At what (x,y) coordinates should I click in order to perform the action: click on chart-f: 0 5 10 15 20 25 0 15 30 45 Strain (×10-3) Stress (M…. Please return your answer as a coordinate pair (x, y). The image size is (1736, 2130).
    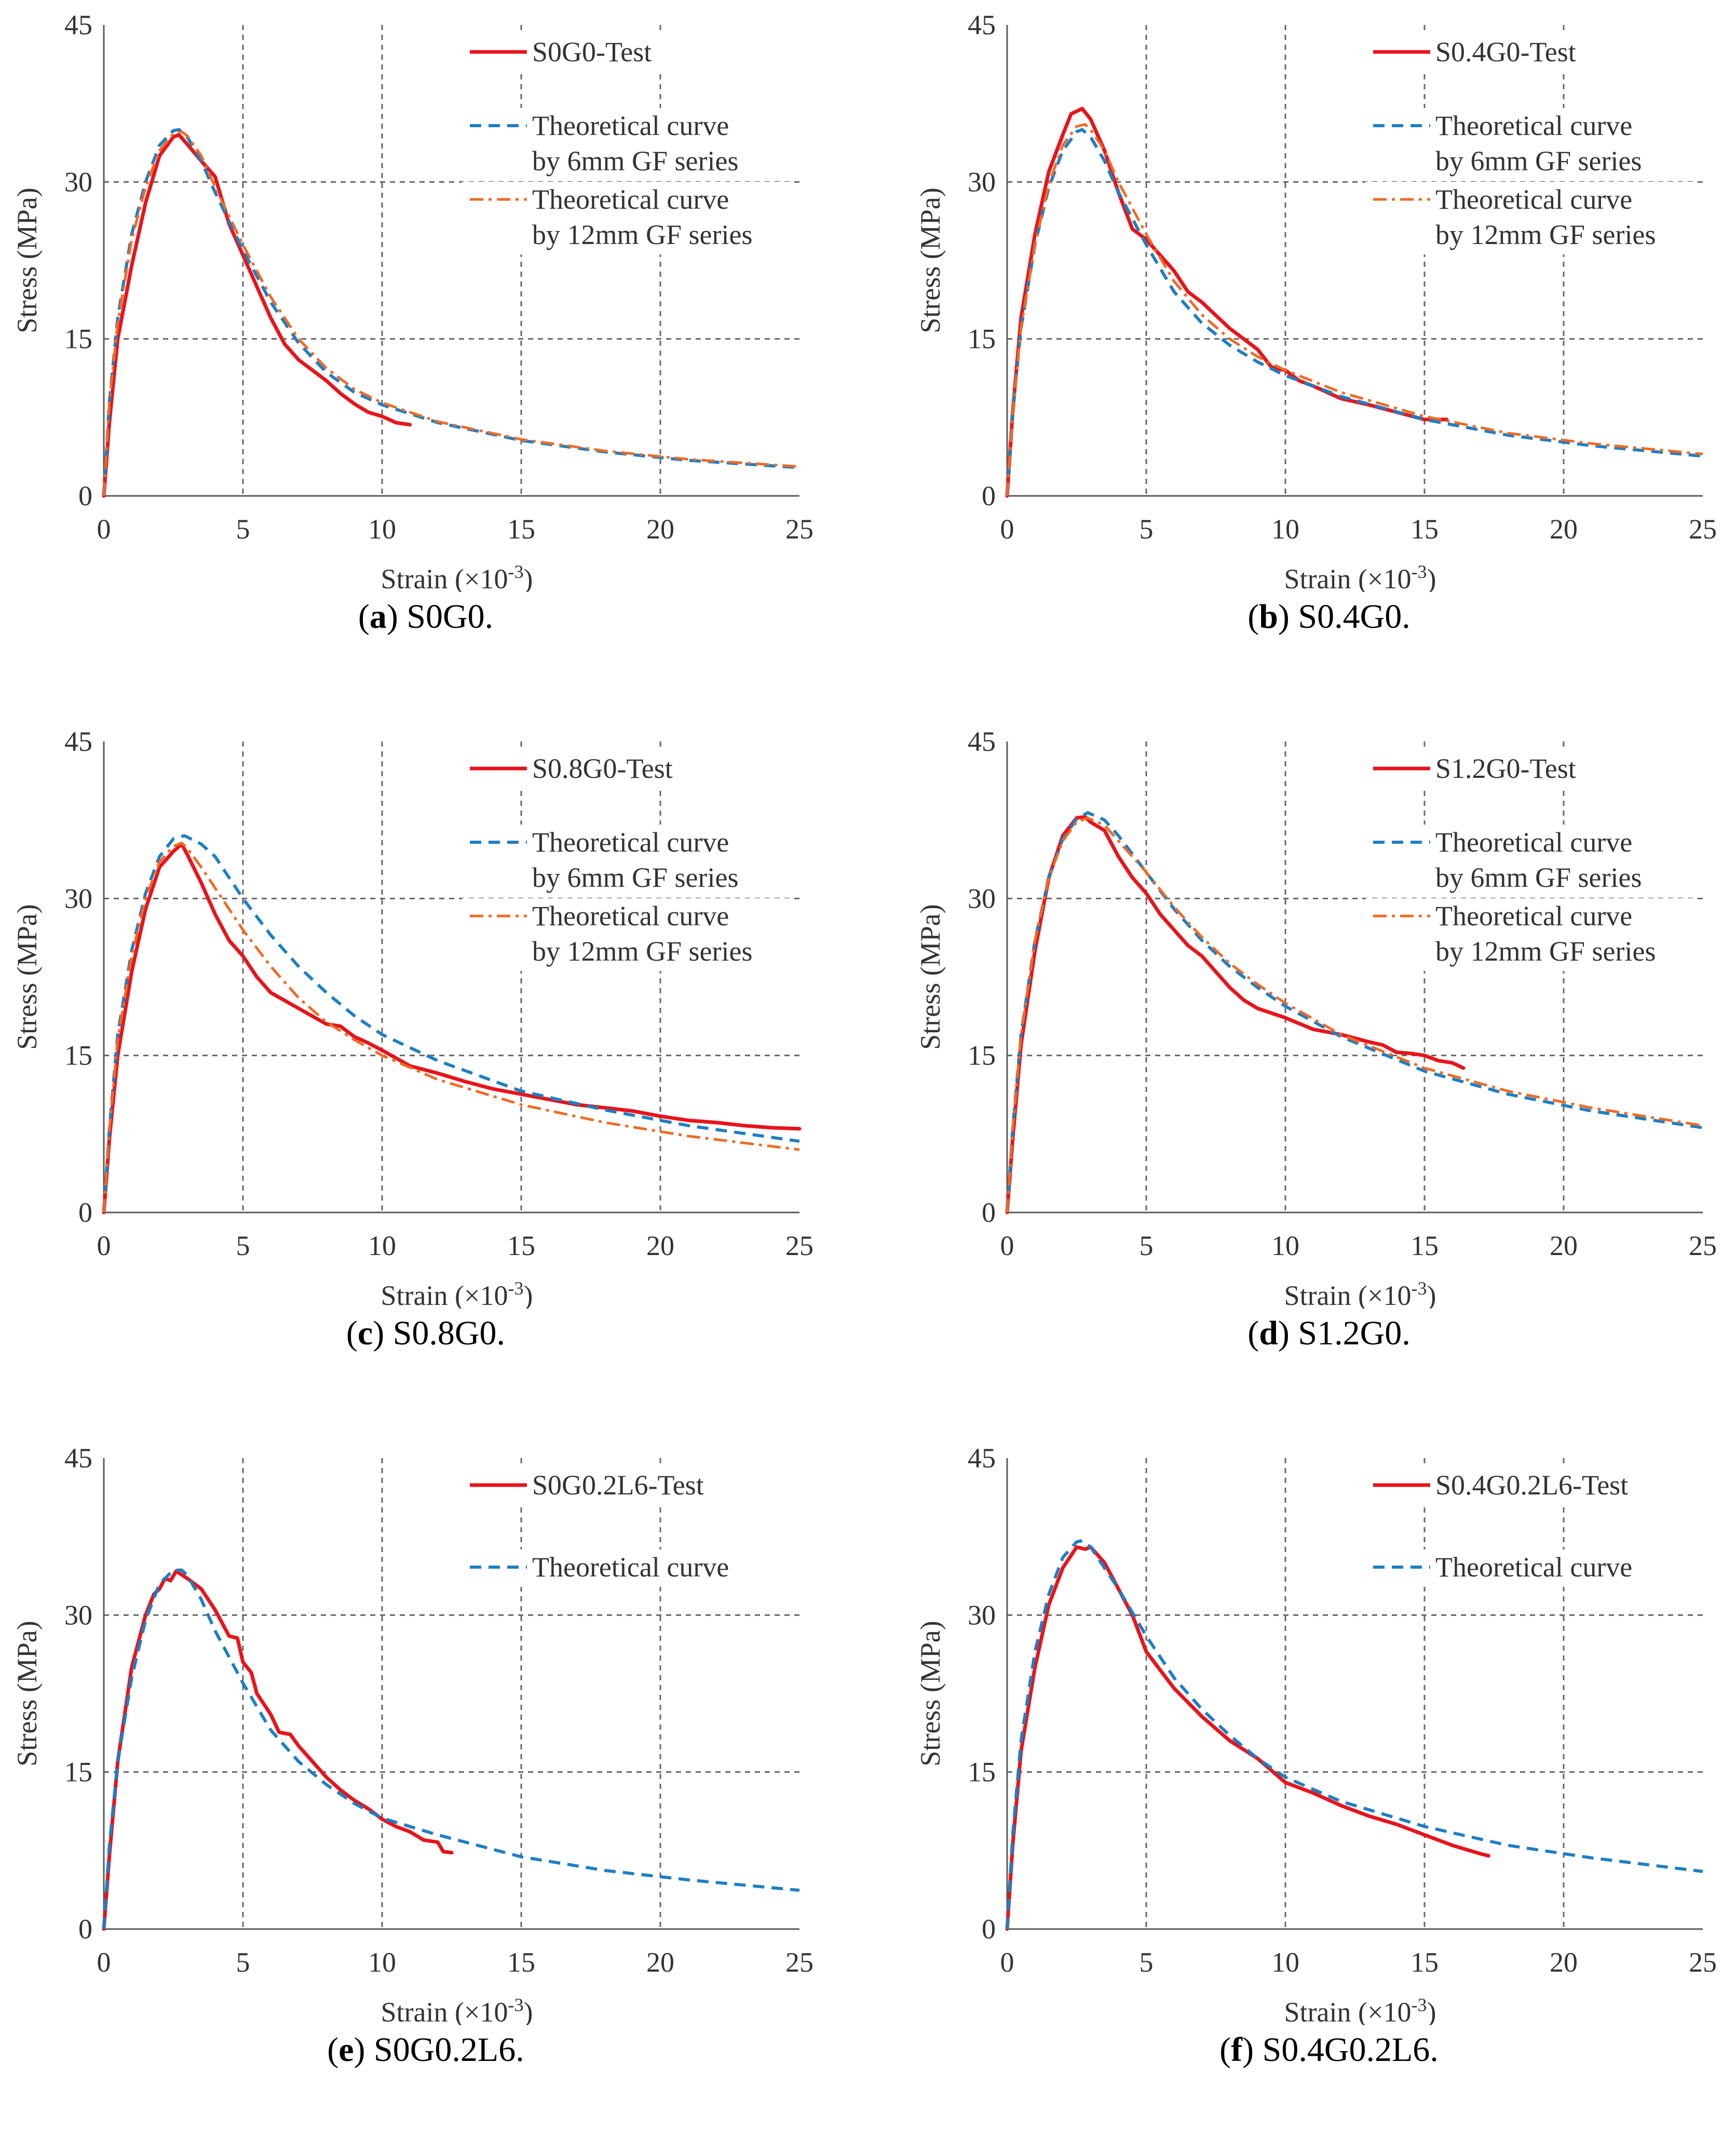
    Looking at the image, I should click on (1316, 1734).